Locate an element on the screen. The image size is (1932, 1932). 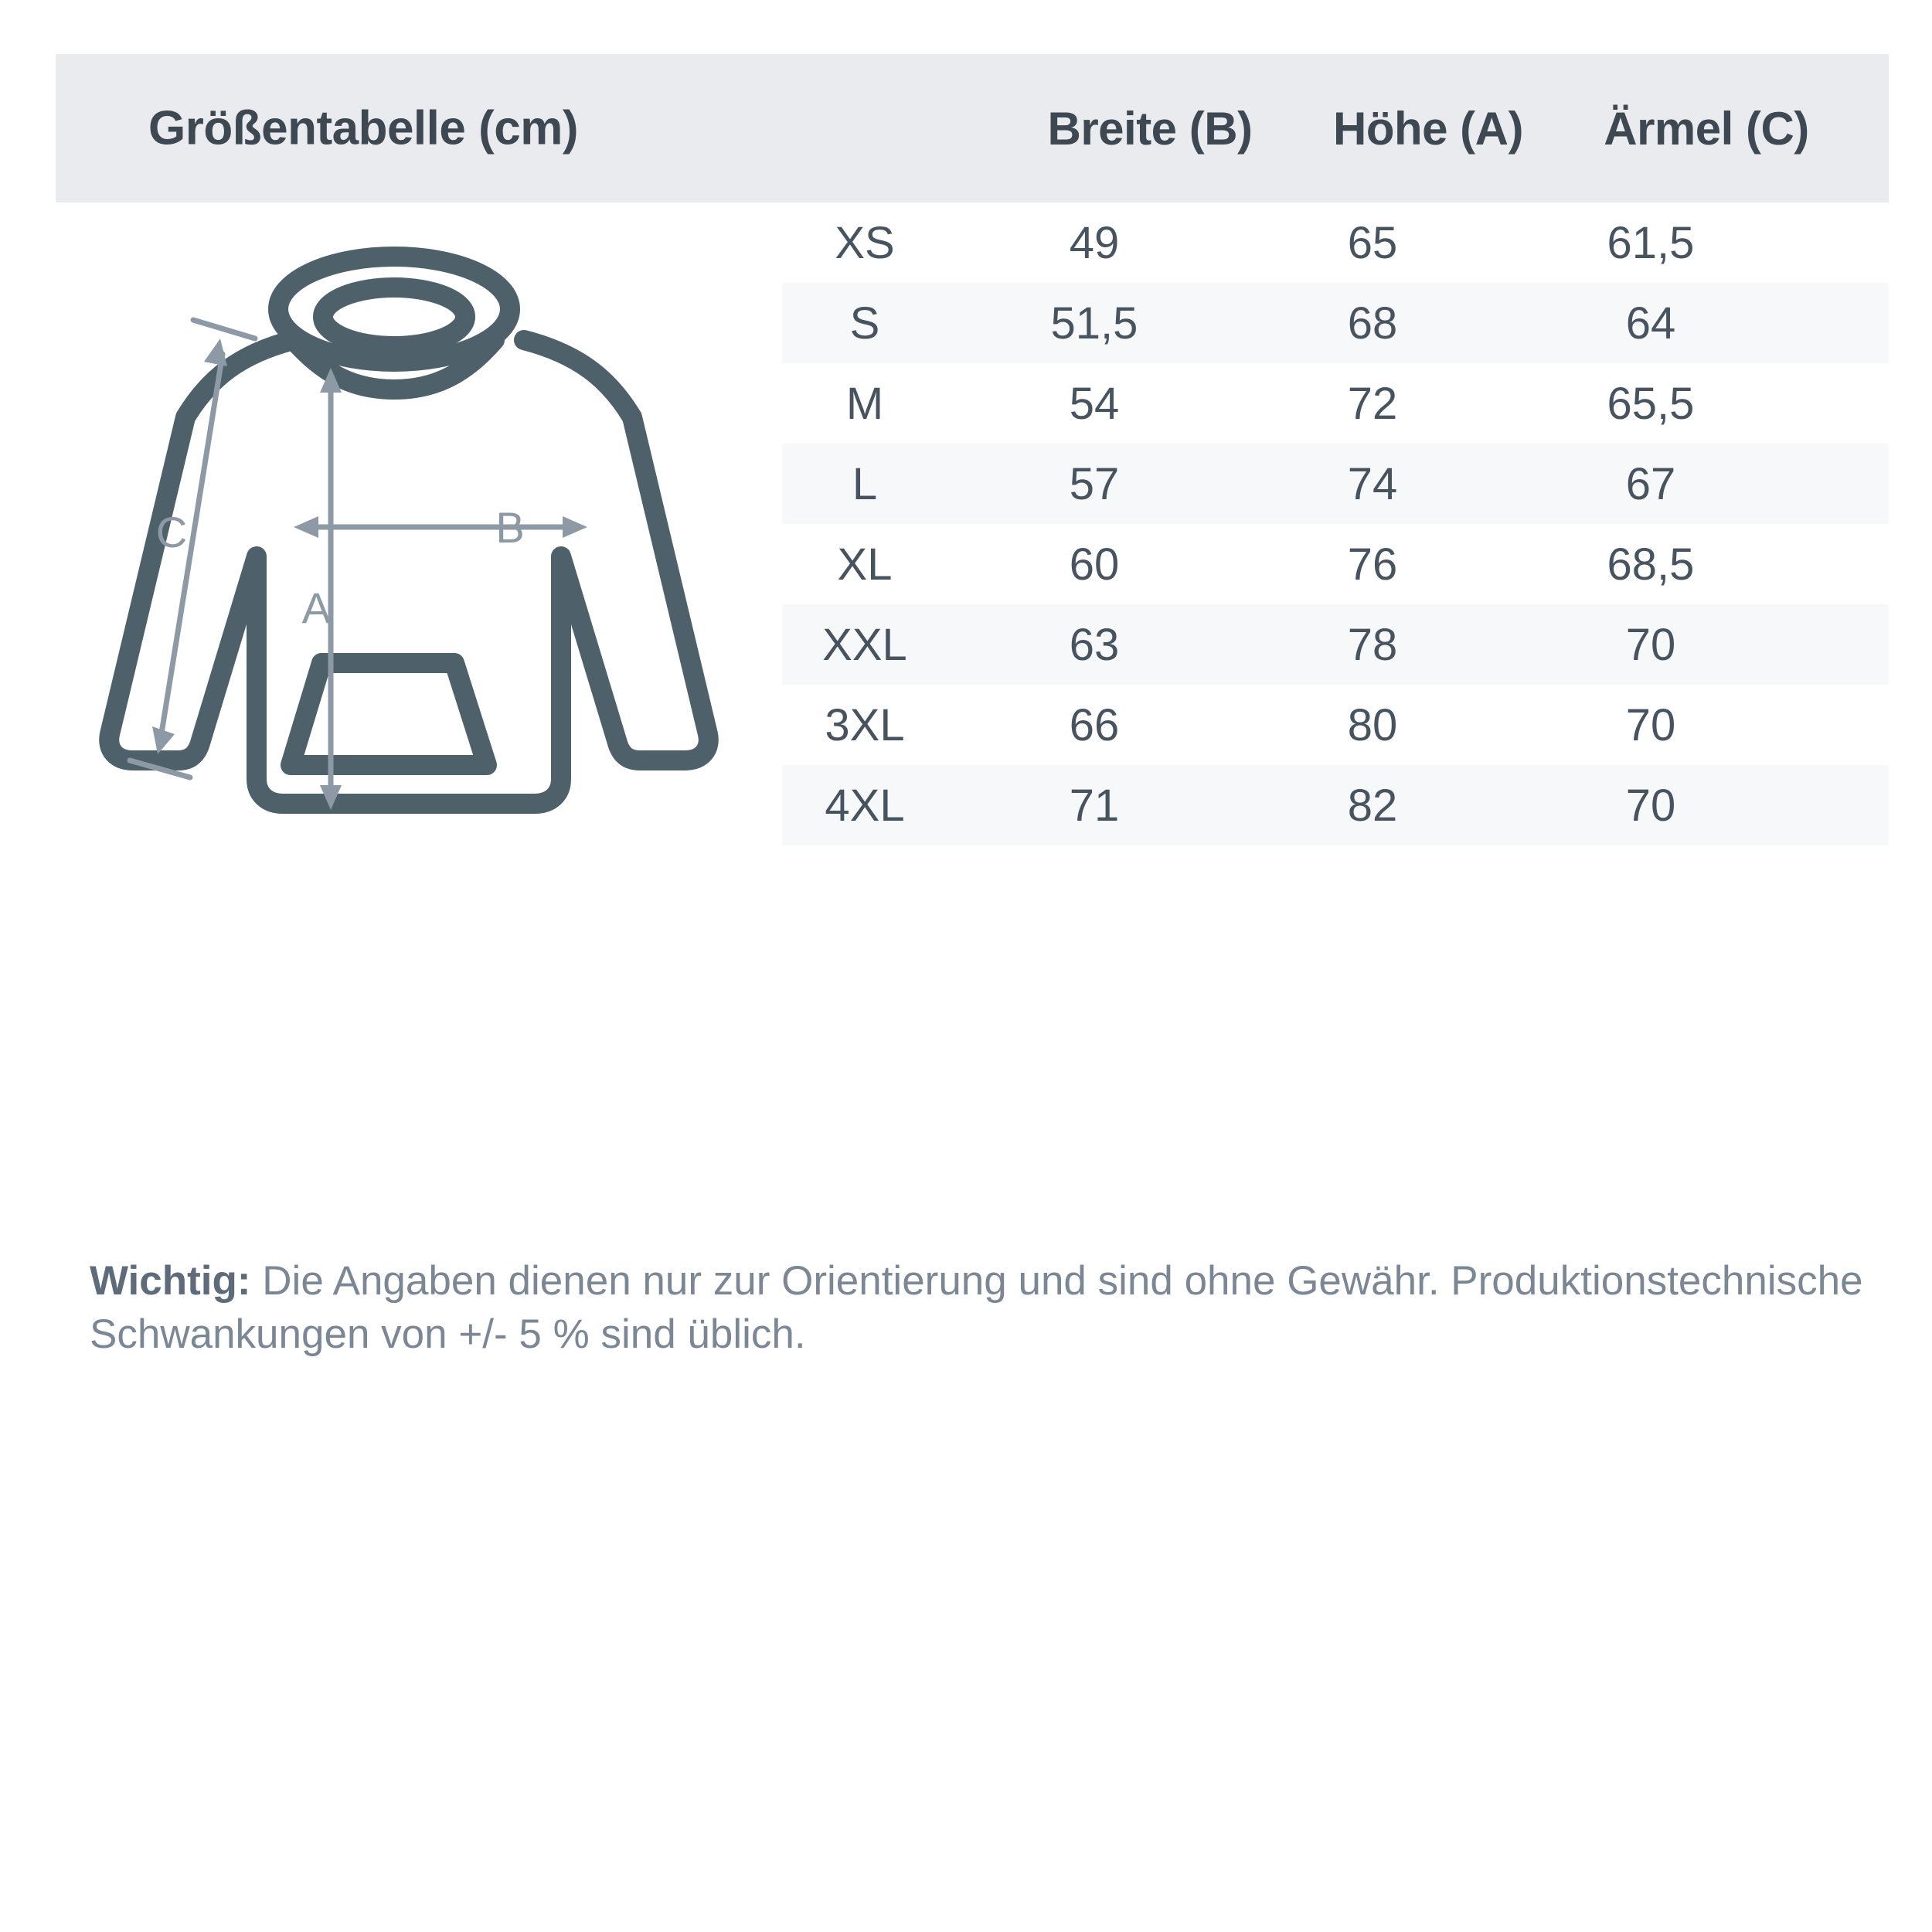
cell-breite: 63 is located at coordinates (1094, 645).